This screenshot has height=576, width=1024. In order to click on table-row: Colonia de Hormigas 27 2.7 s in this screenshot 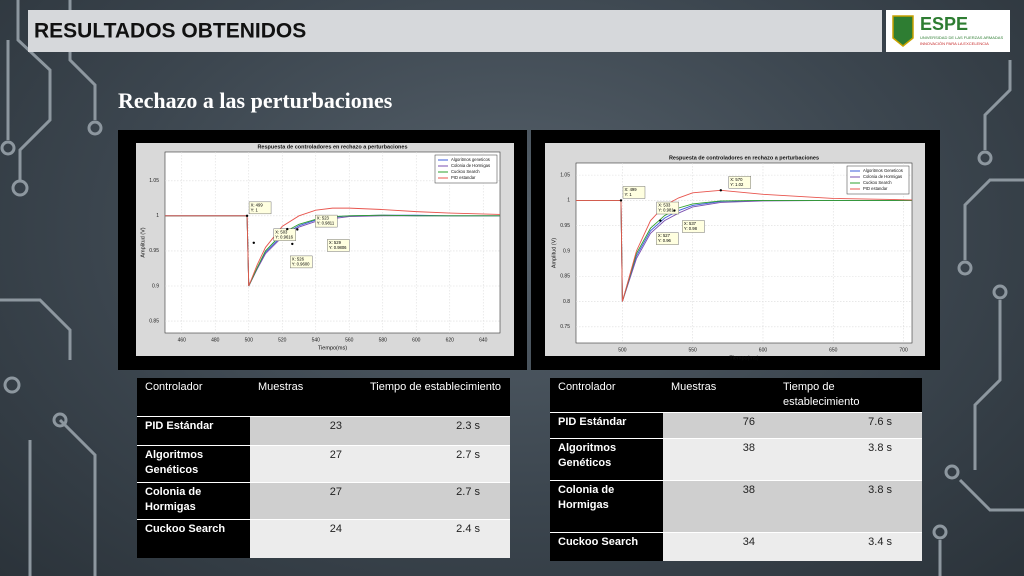, I will do `click(323, 500)`.